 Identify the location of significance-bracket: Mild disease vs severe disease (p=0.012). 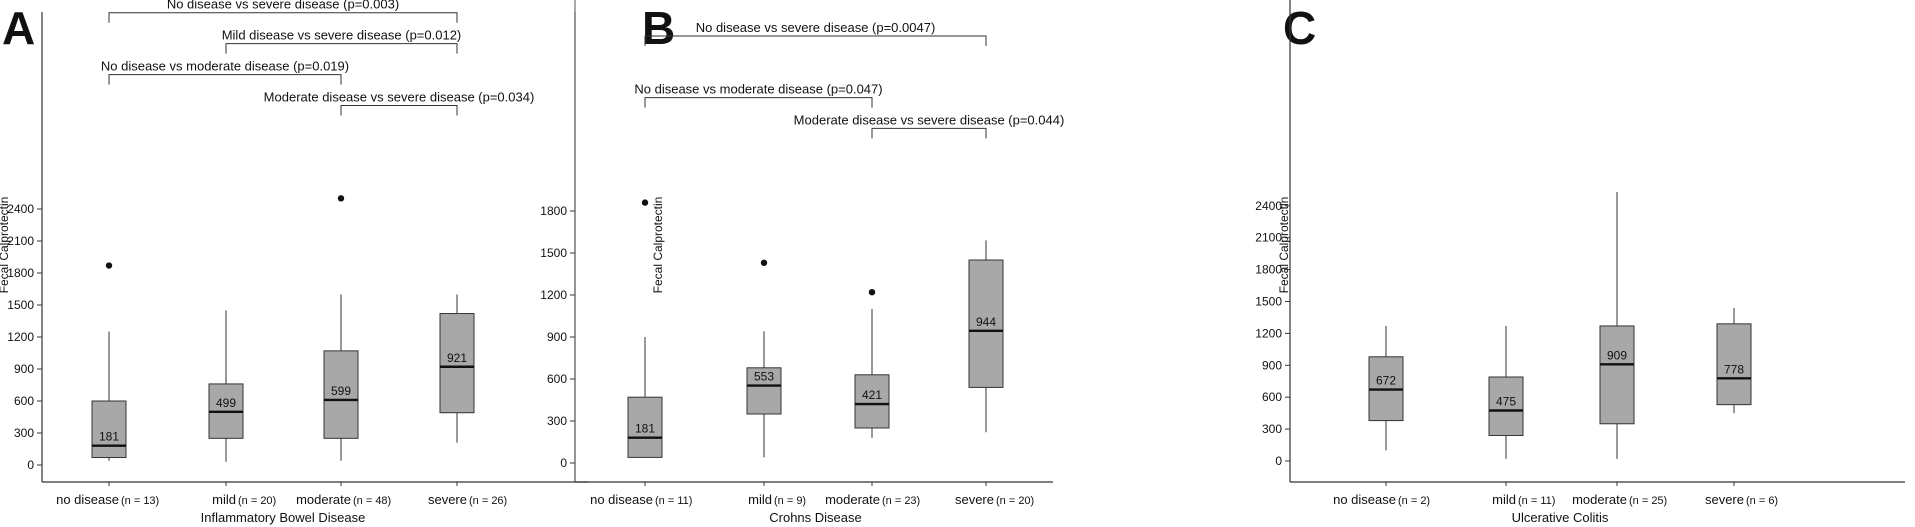
(342, 41).